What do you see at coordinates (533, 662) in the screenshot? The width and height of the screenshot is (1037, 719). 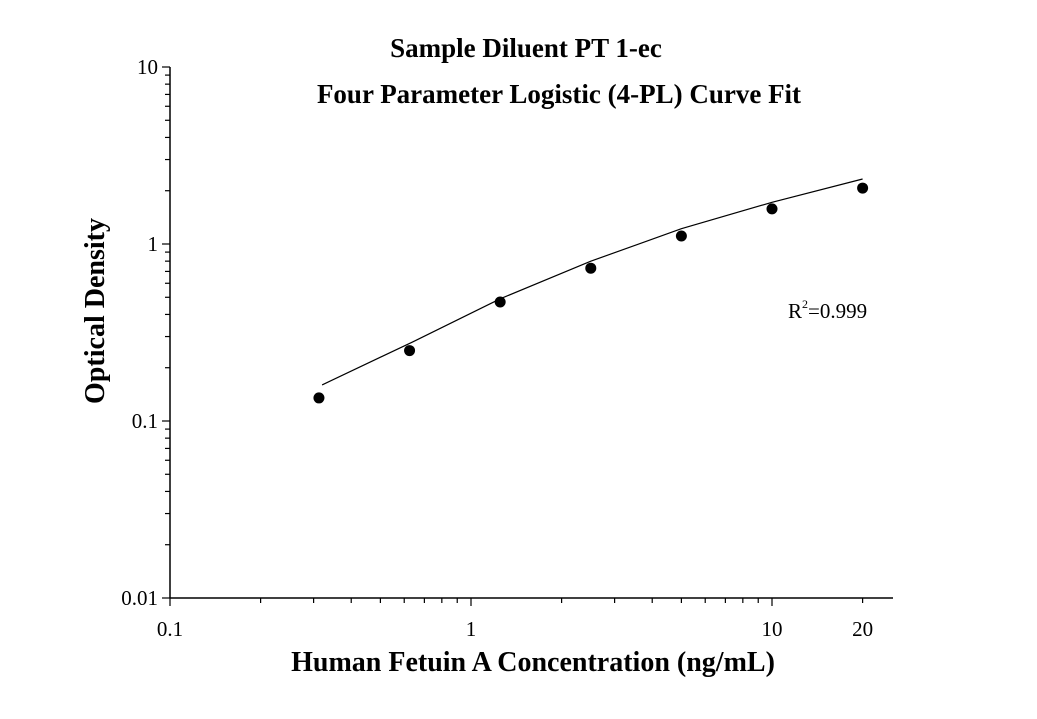 I see `x-axis-label: Human Fetuin A Concentration (ng/mL)` at bounding box center [533, 662].